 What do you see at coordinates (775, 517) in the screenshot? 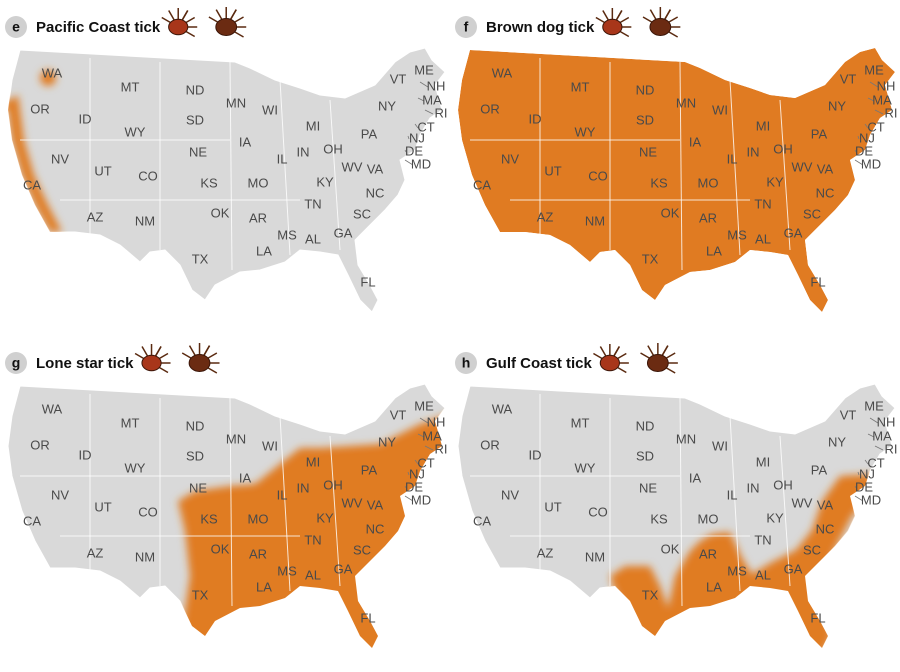
I see `state-label: KY` at bounding box center [775, 517].